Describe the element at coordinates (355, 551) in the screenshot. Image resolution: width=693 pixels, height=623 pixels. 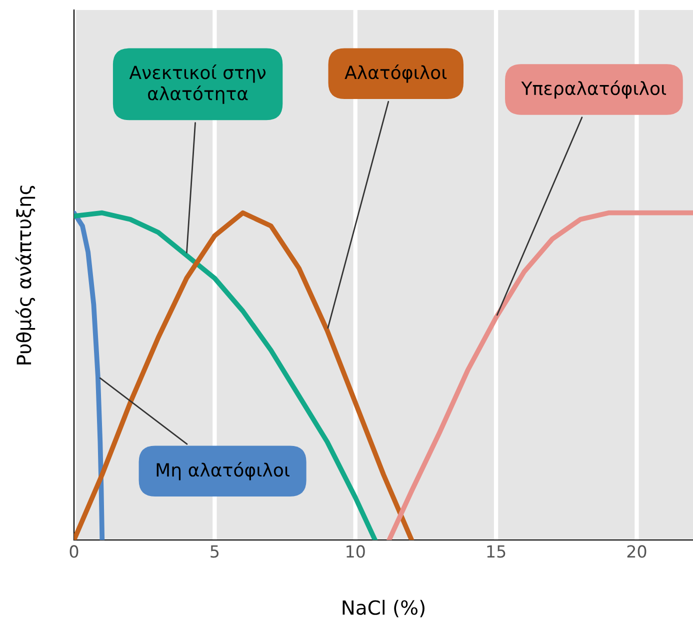
I see `x-tick-label: 10` at that location.